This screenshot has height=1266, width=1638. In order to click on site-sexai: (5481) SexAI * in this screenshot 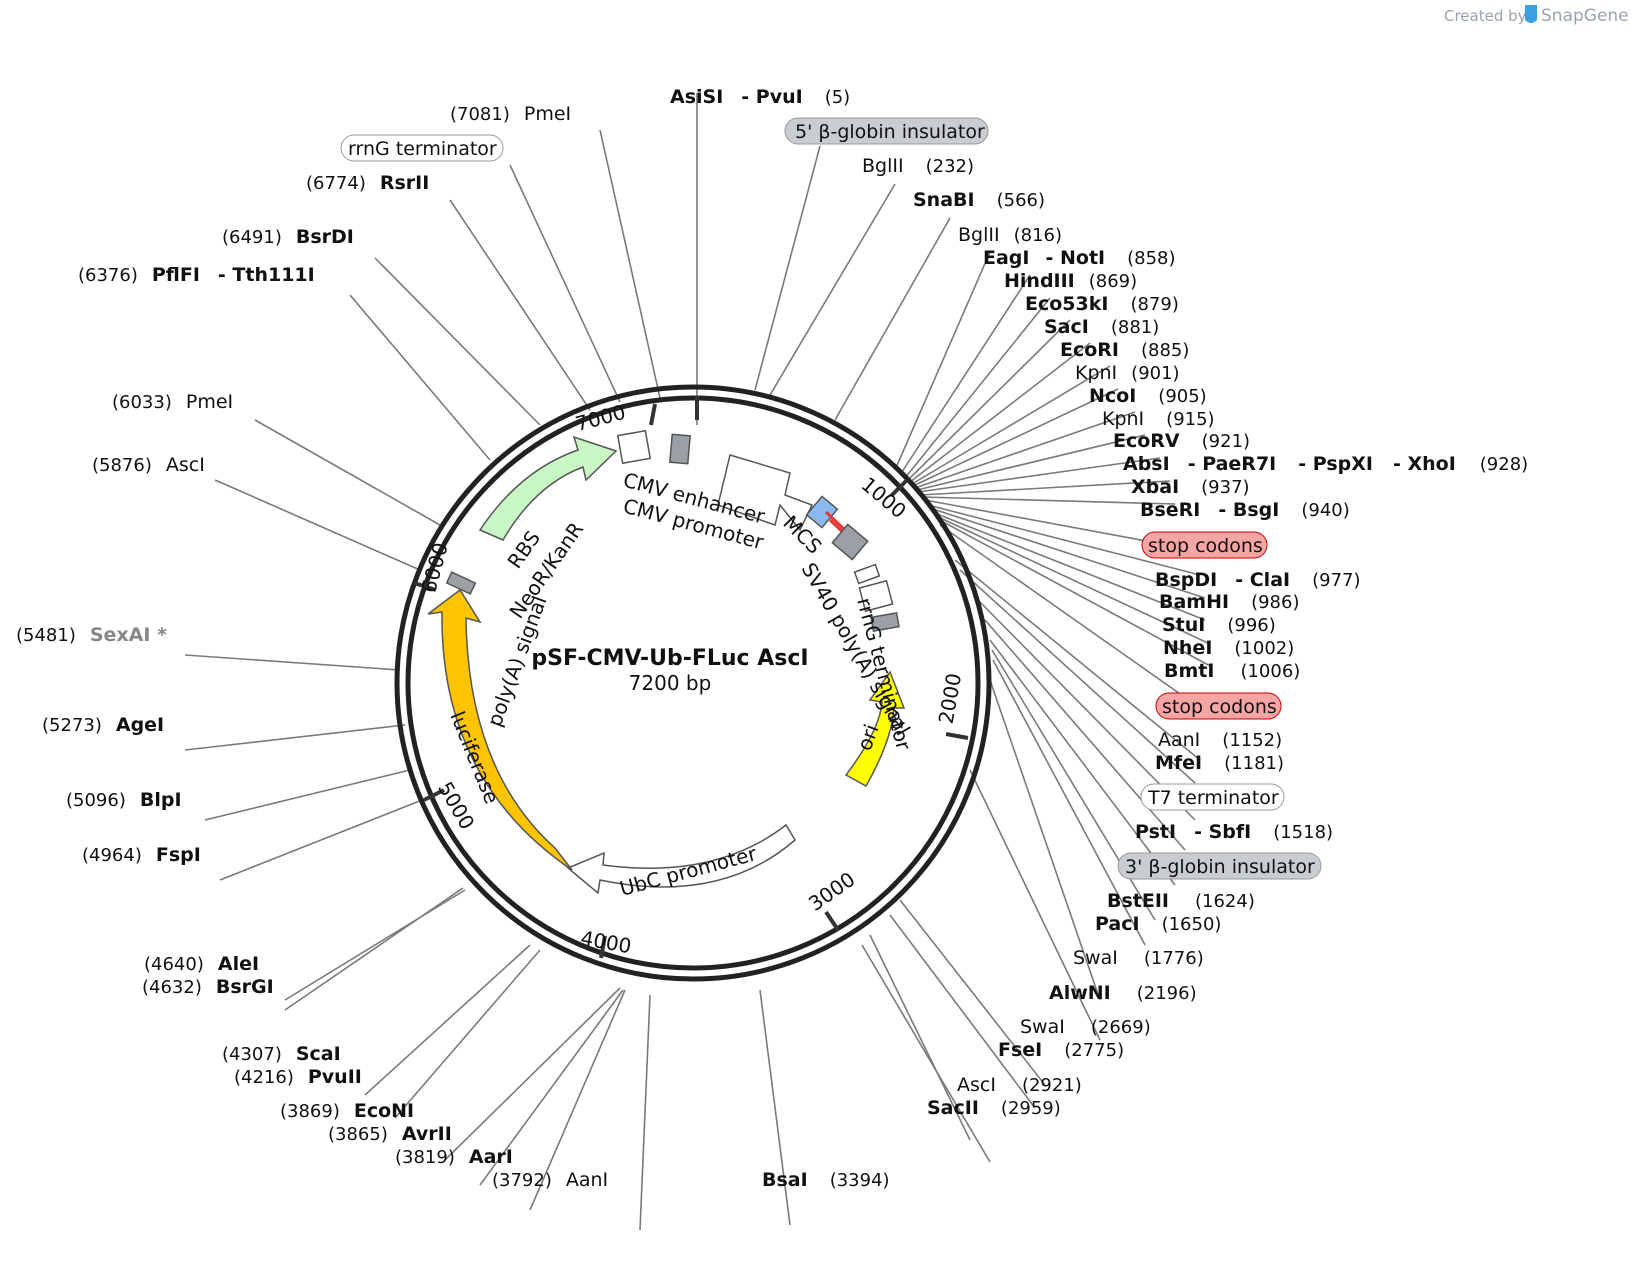, I will do `click(91, 635)`.